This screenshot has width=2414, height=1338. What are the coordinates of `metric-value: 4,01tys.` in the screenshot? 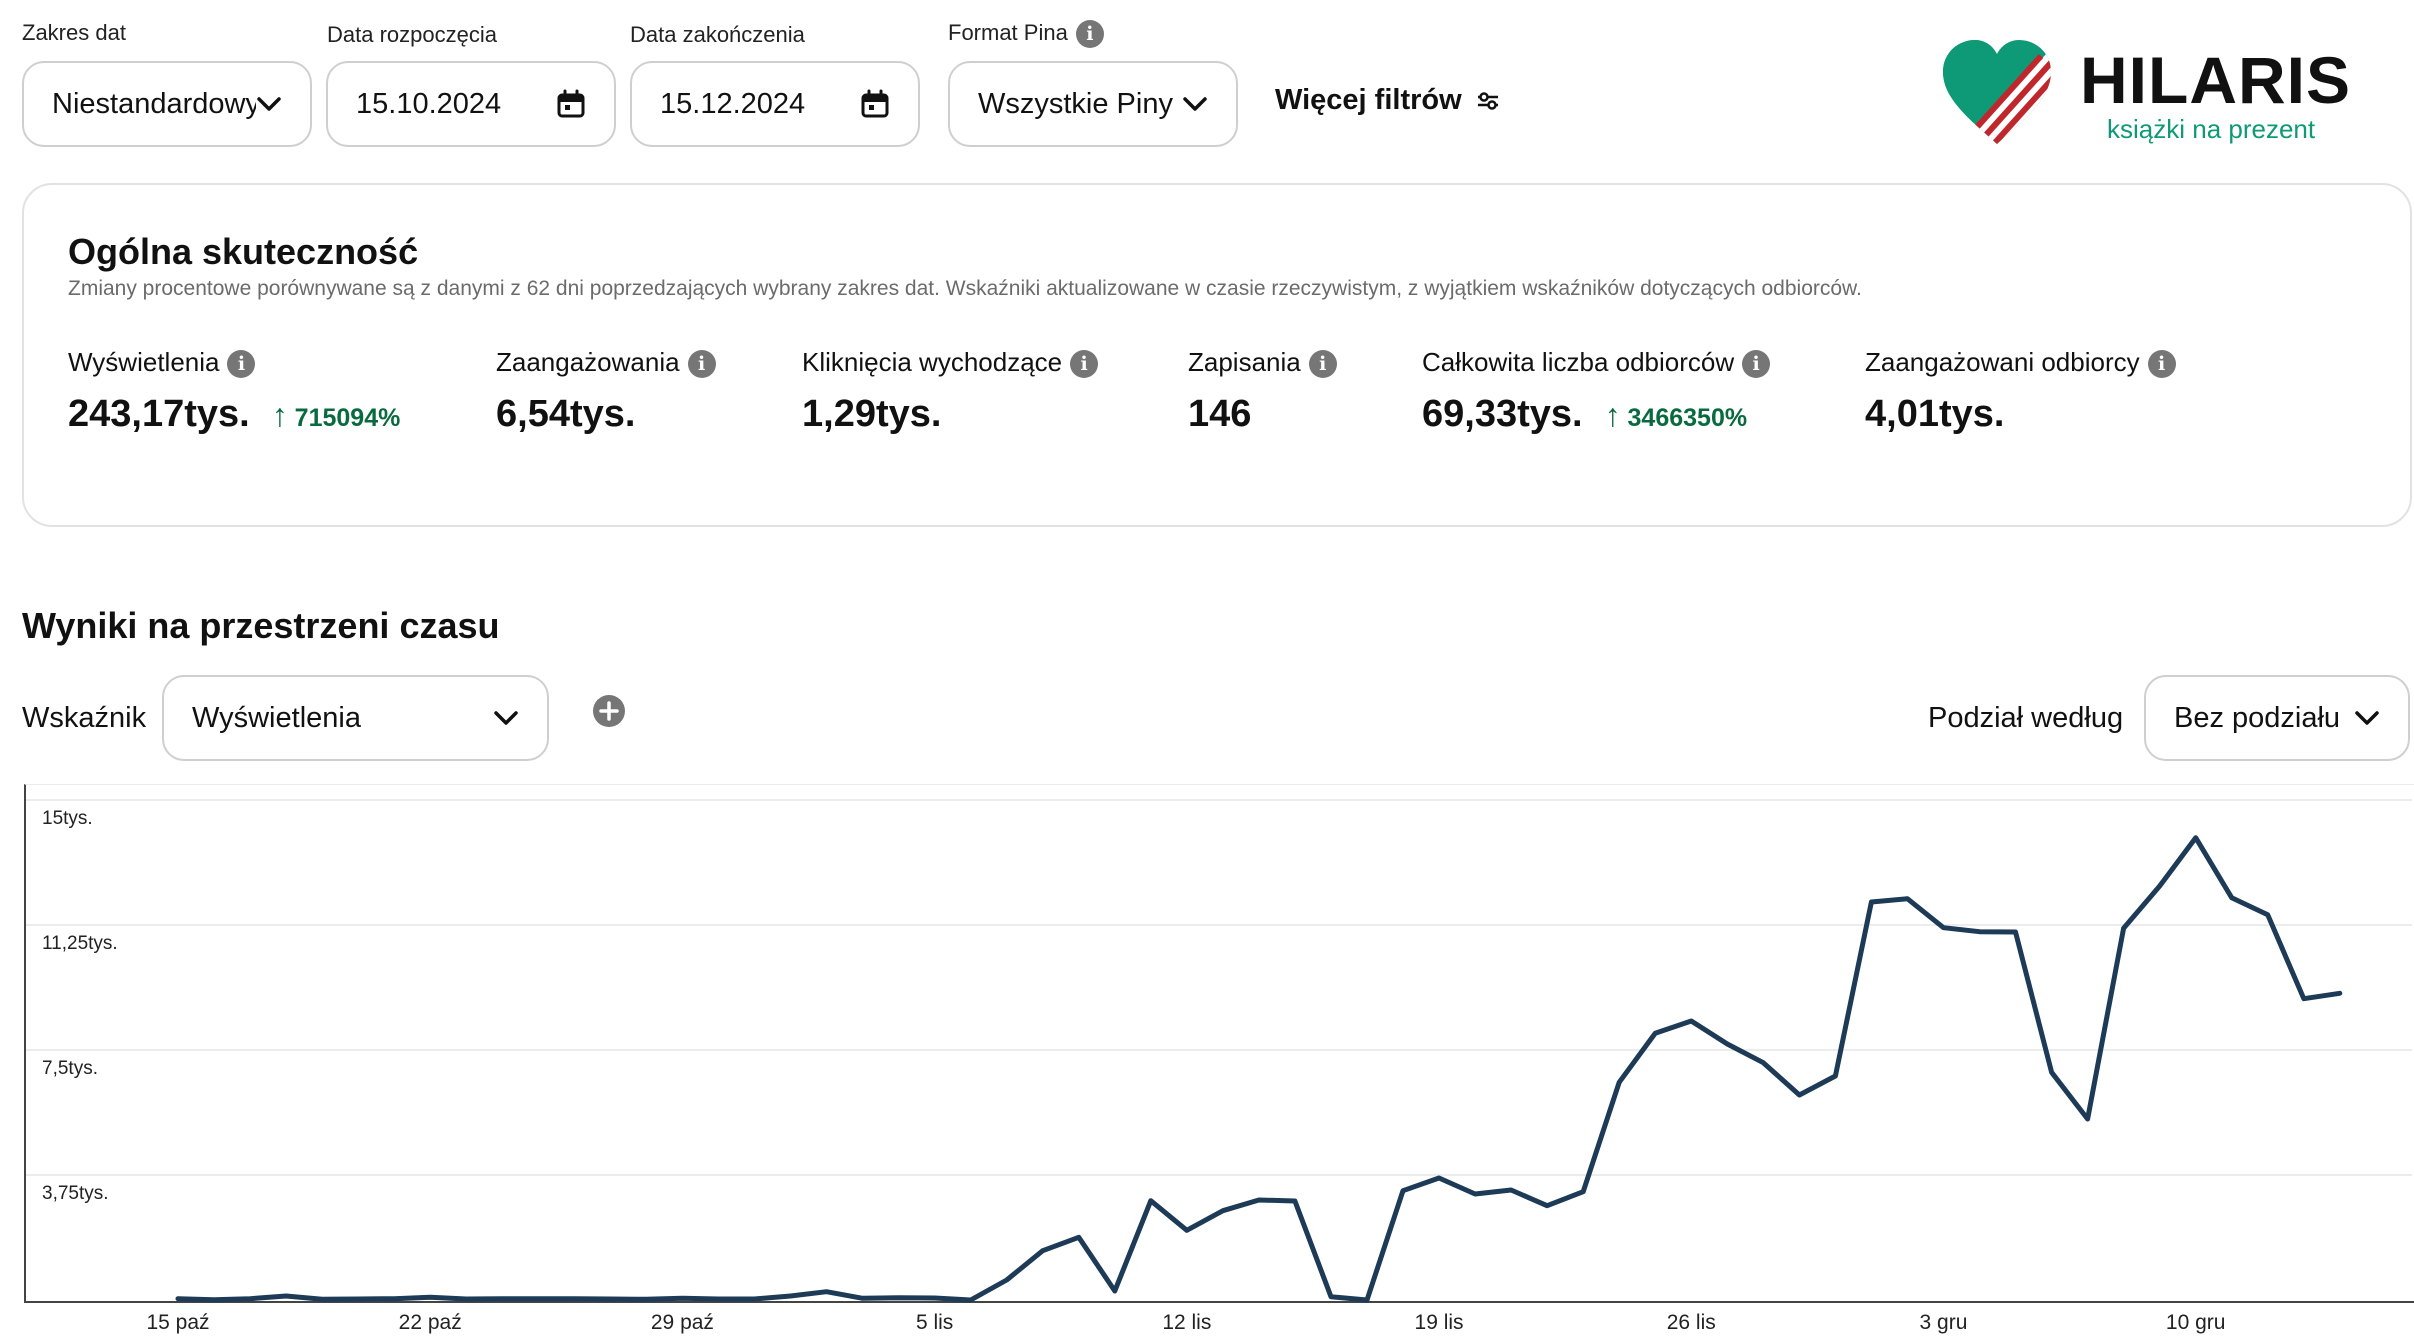 It's located at (1935, 414).